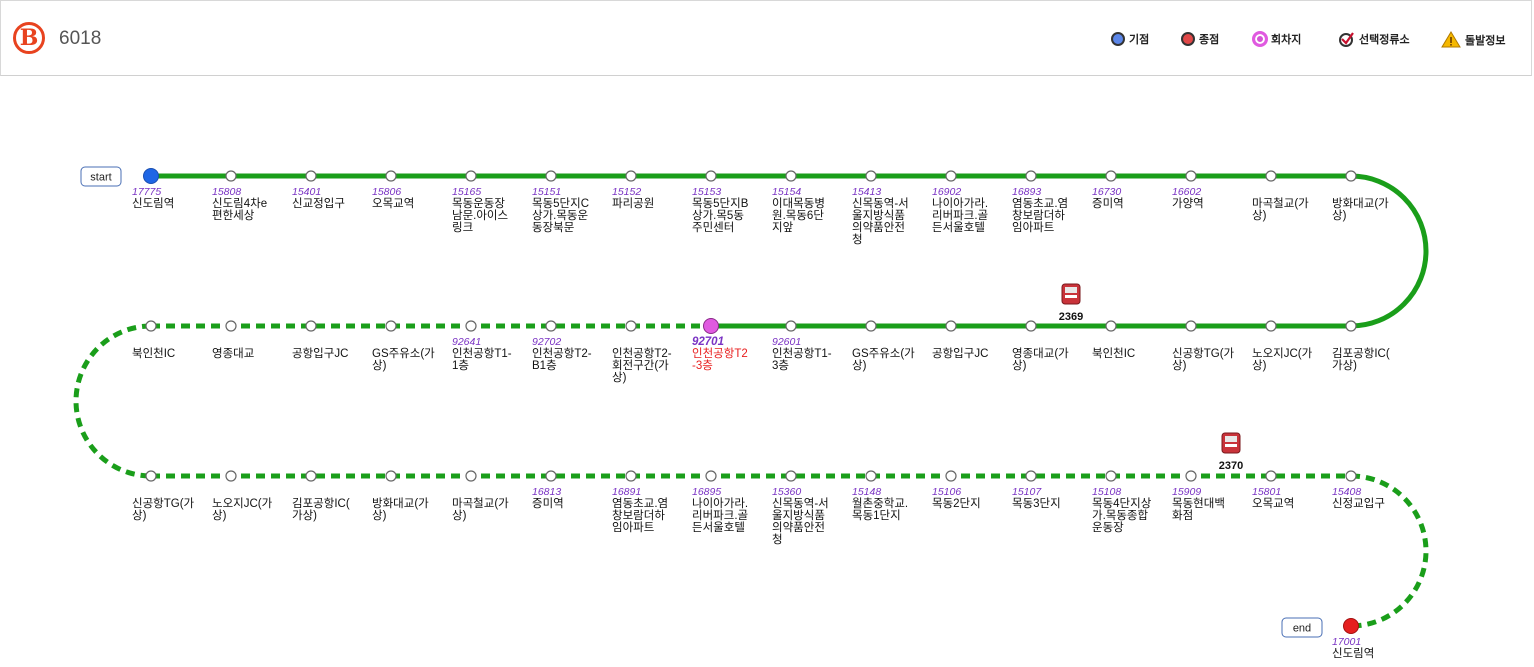 The width and height of the screenshot is (1534, 667). Describe the element at coordinates (638, 515) in the screenshot. I see `stop-name: 창보람더하` at that location.